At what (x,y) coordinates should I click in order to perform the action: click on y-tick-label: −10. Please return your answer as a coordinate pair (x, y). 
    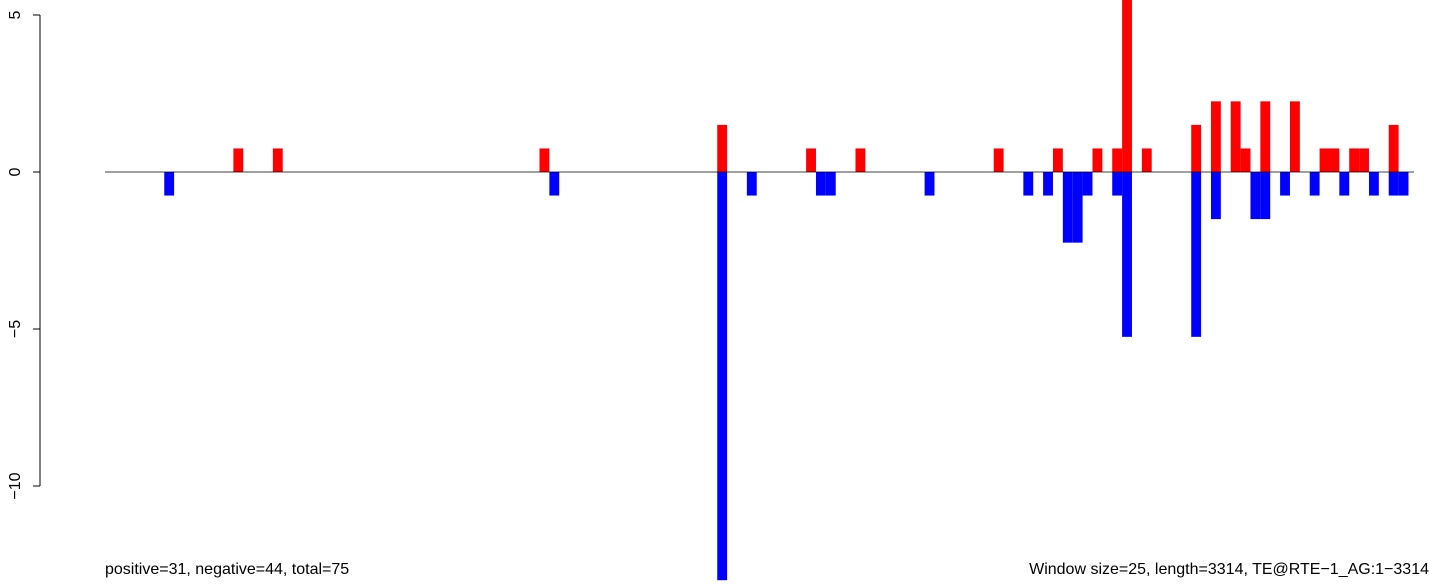
    Looking at the image, I should click on (15, 485).